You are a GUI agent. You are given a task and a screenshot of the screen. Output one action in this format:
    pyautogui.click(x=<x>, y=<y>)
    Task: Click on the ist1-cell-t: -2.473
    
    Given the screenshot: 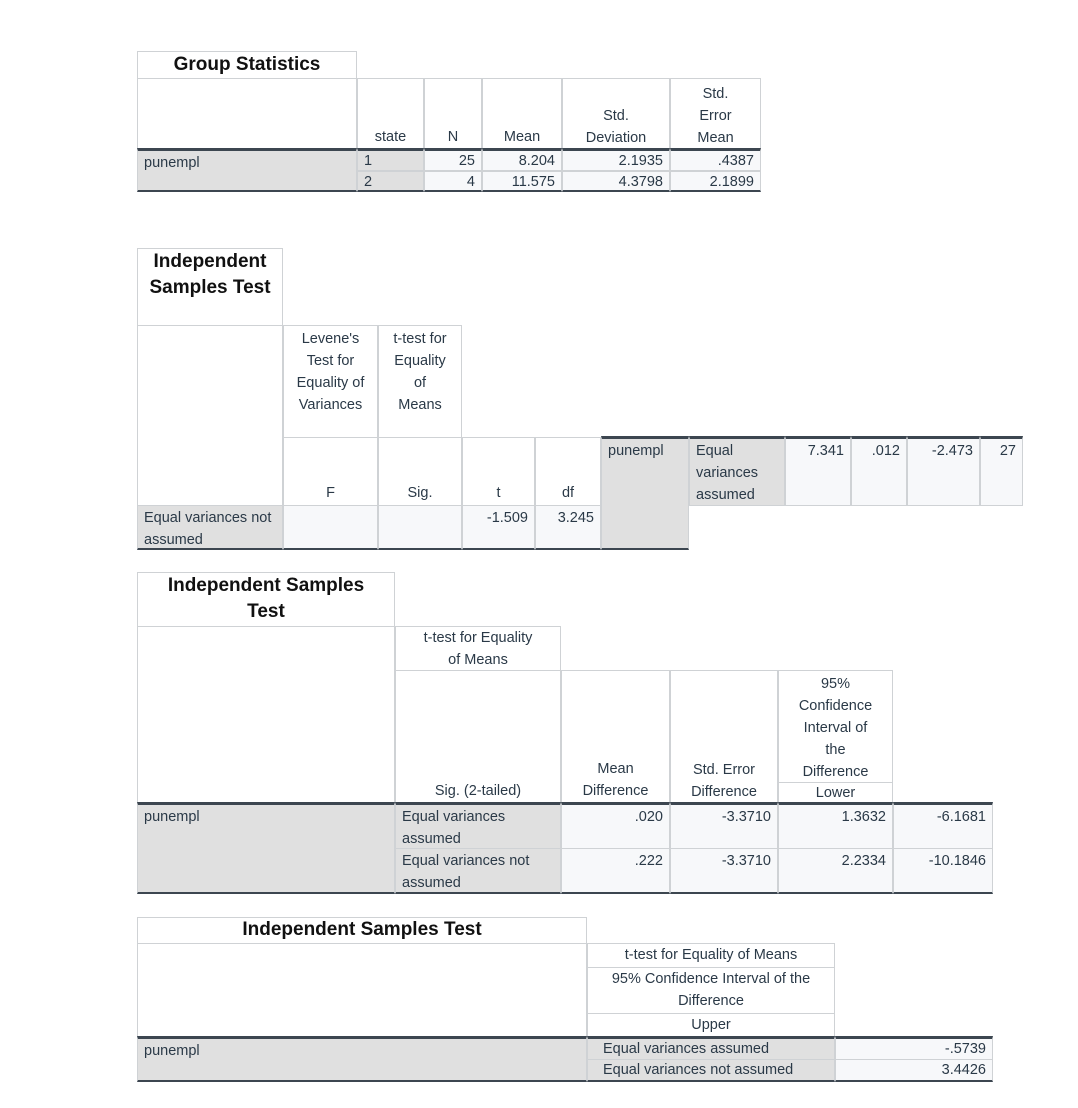 What is the action you would take?
    pyautogui.click(x=943, y=471)
    